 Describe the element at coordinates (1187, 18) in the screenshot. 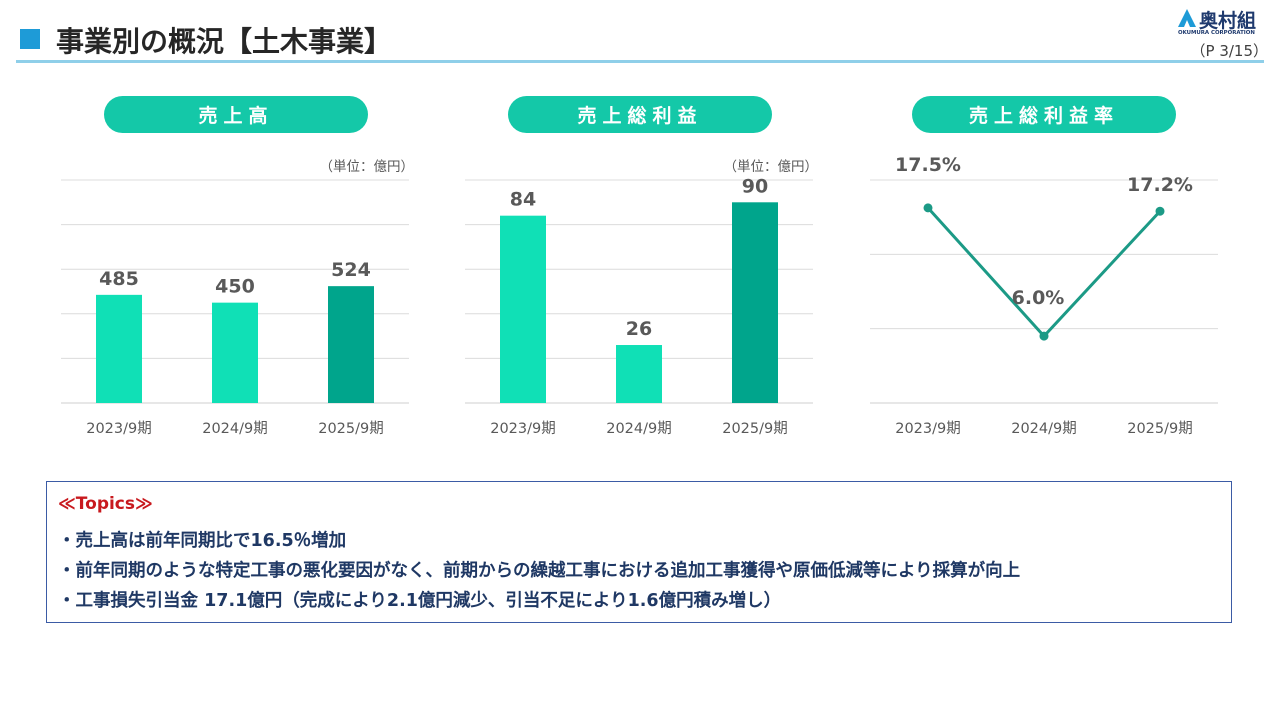

I see `logo-mark-icon` at that location.